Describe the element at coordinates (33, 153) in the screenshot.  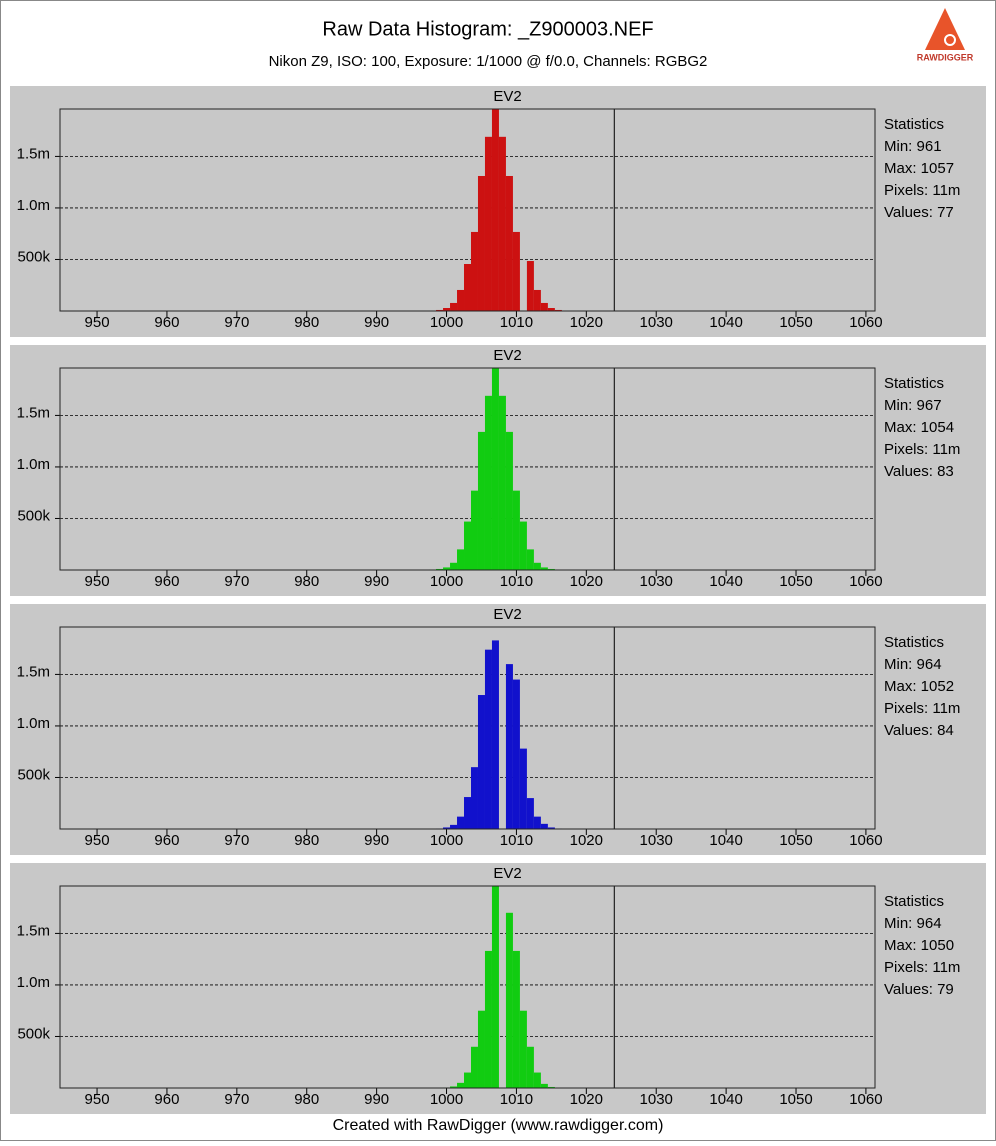
I see `y-tick-label: 1.5m` at that location.